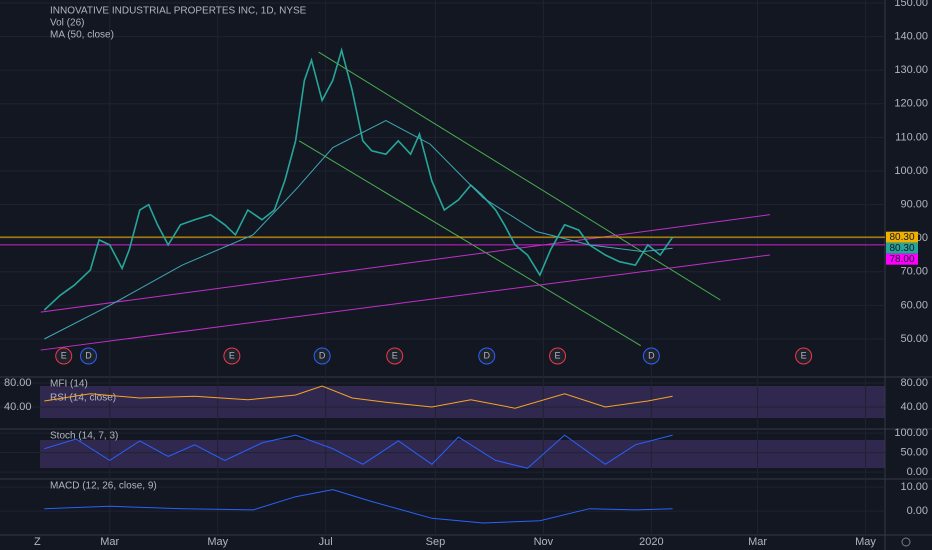 This screenshot has width=932, height=550. I want to click on x-tick-label: Jul, so click(326, 542).